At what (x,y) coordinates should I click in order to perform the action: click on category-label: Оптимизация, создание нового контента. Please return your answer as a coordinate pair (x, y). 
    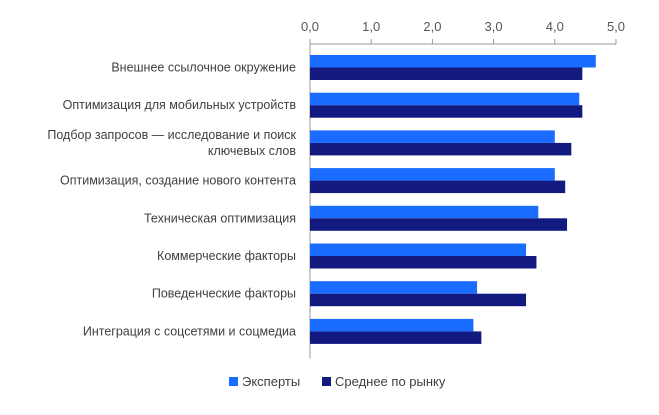
    Looking at the image, I should click on (178, 181).